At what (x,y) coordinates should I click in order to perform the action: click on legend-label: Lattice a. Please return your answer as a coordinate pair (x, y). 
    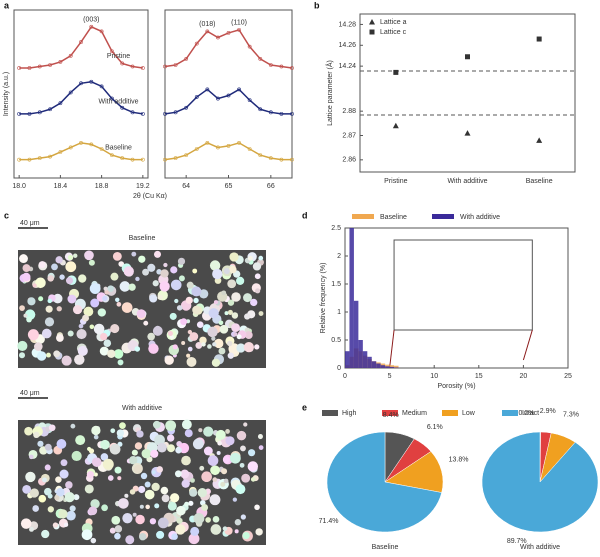
    Looking at the image, I should click on (393, 22).